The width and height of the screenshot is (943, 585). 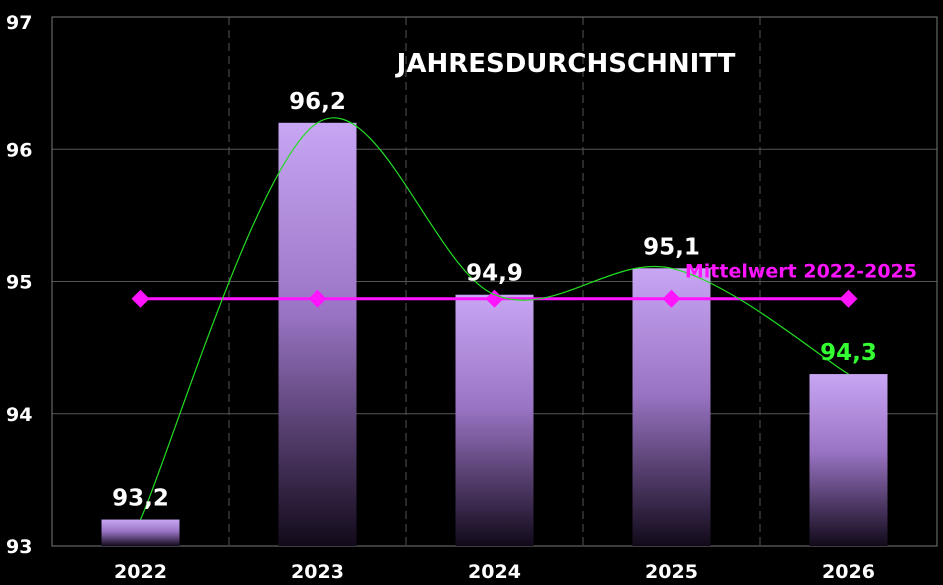 I want to click on x-tick-label: 2024, so click(x=494, y=572).